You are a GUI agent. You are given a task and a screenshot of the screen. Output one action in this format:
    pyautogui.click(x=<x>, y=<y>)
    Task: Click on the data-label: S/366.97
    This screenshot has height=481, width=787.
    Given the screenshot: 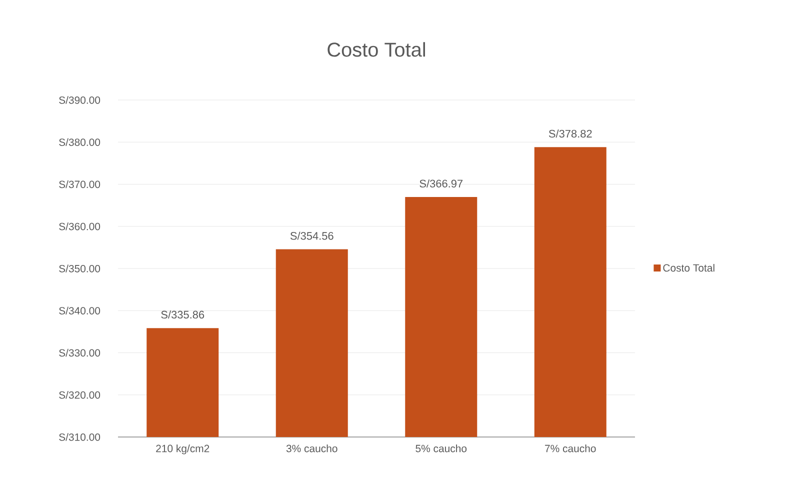 What is the action you would take?
    pyautogui.click(x=441, y=183)
    